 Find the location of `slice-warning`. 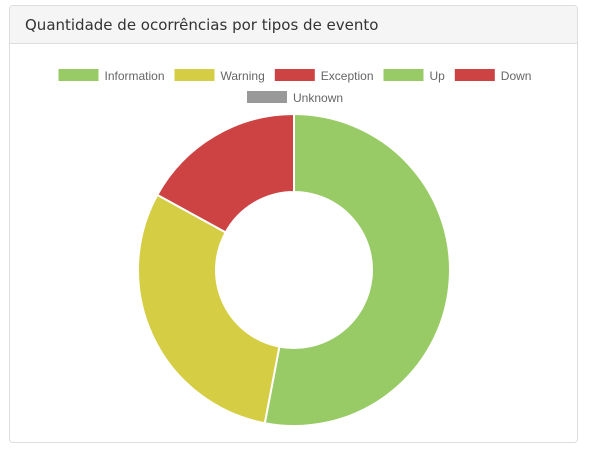

slice-warning is located at coordinates (209, 309).